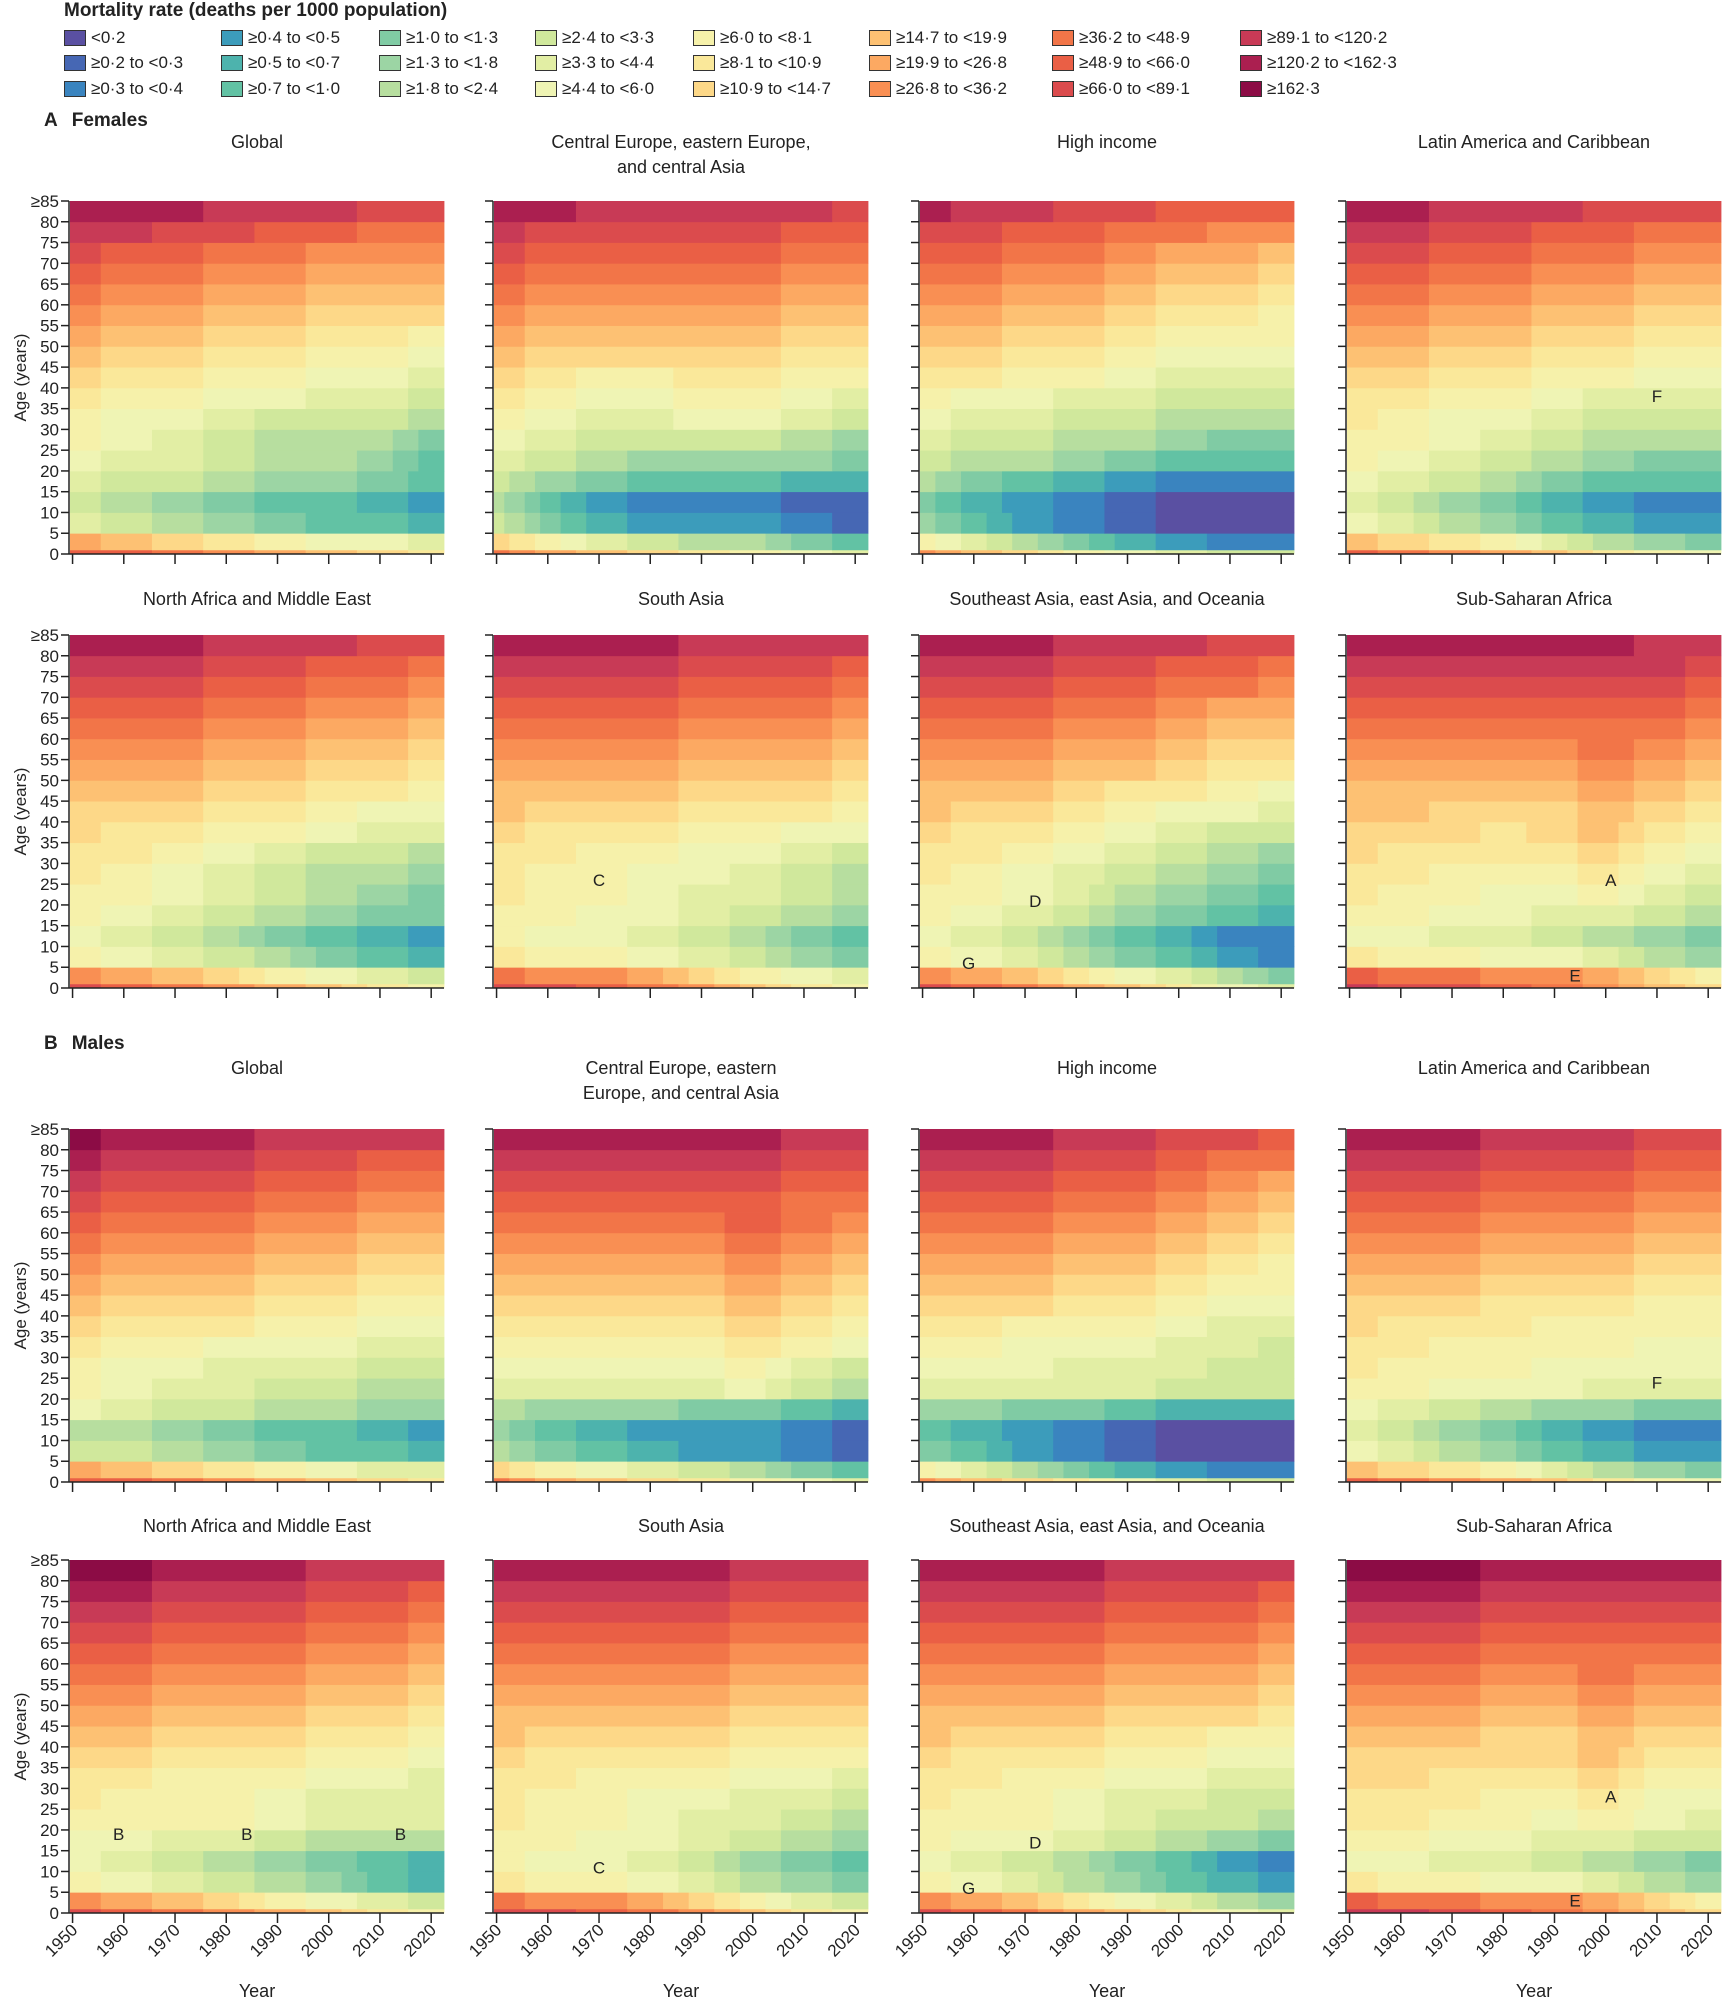 Image resolution: width=1723 pixels, height=2003 pixels. I want to click on legend-label: ≥2·4 to <3·3, so click(608, 37).